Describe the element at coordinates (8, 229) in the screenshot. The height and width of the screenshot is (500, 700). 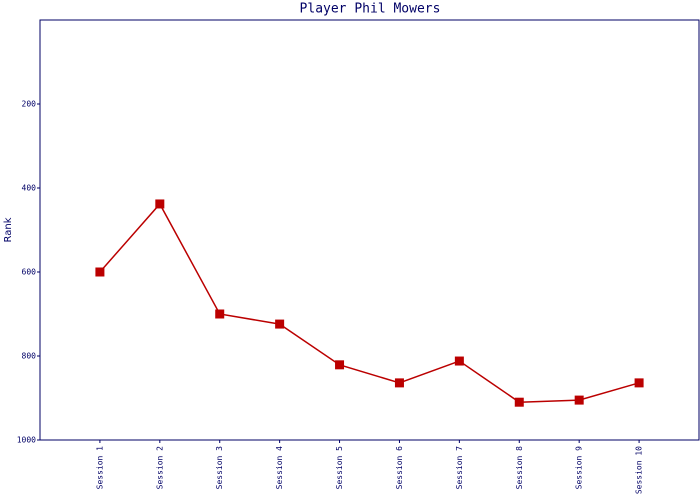
I see `y-axis-label: Rank` at that location.